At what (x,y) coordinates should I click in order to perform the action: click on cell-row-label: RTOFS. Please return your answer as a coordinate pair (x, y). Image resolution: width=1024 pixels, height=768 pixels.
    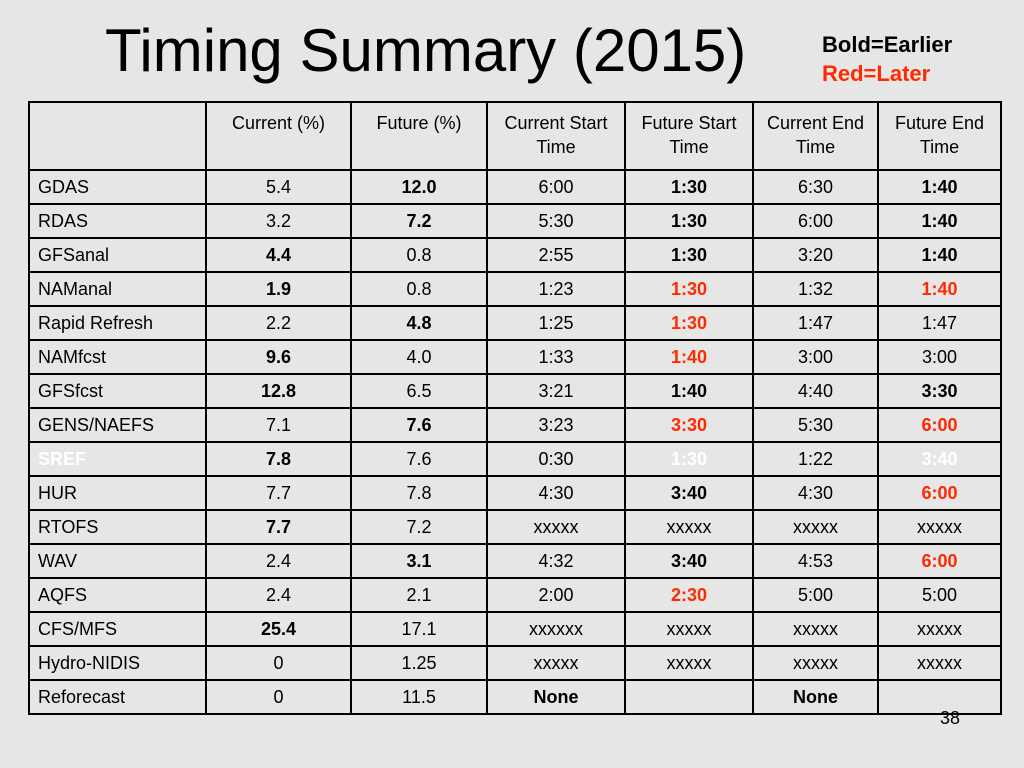
    Looking at the image, I should click on (117, 527).